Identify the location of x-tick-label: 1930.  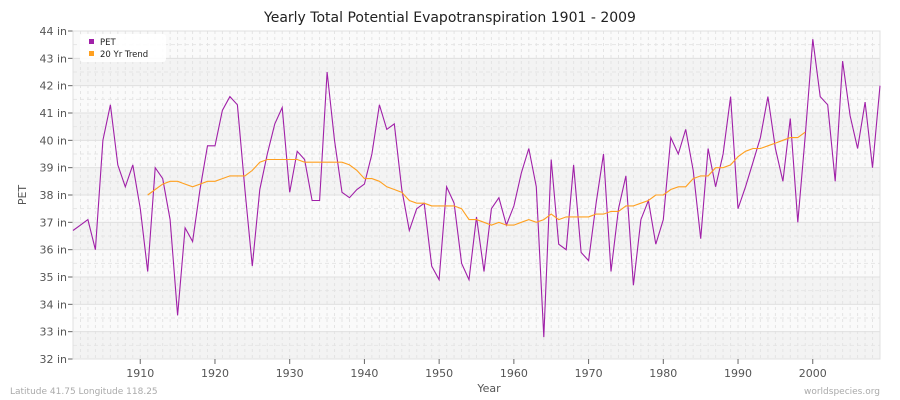
(290, 373).